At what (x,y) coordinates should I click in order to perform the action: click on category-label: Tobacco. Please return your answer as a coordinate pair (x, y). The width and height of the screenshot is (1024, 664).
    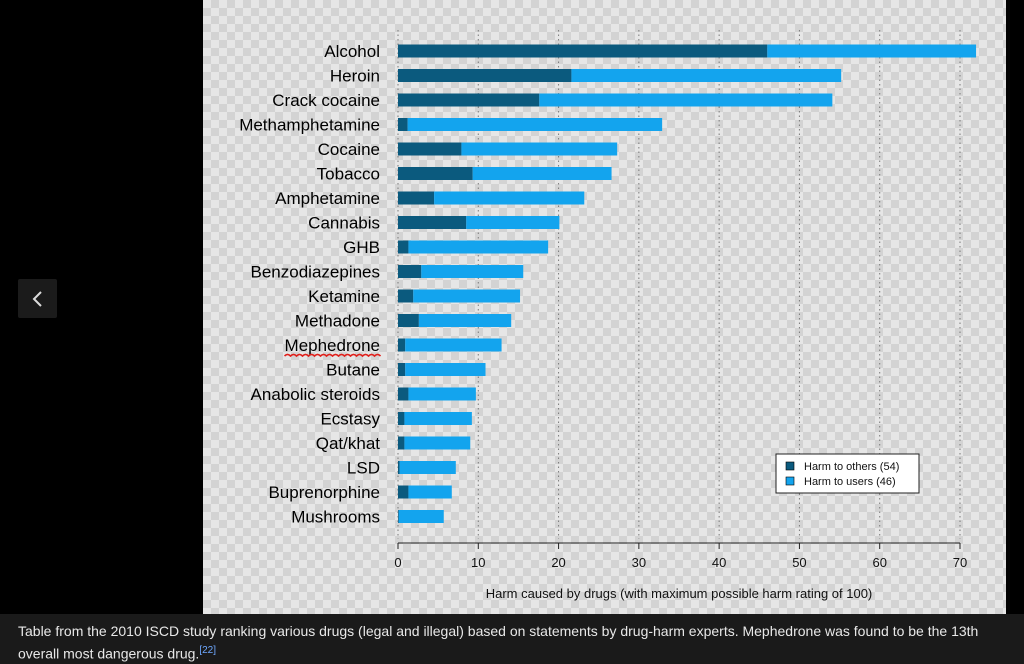
    Looking at the image, I should click on (348, 174).